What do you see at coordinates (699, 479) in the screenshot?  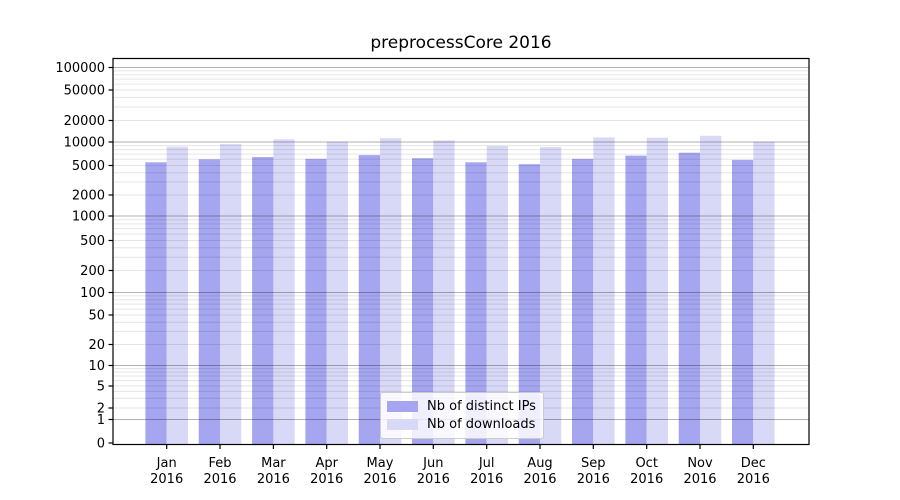 I see `x-tick-label-year-nov: 2016` at bounding box center [699, 479].